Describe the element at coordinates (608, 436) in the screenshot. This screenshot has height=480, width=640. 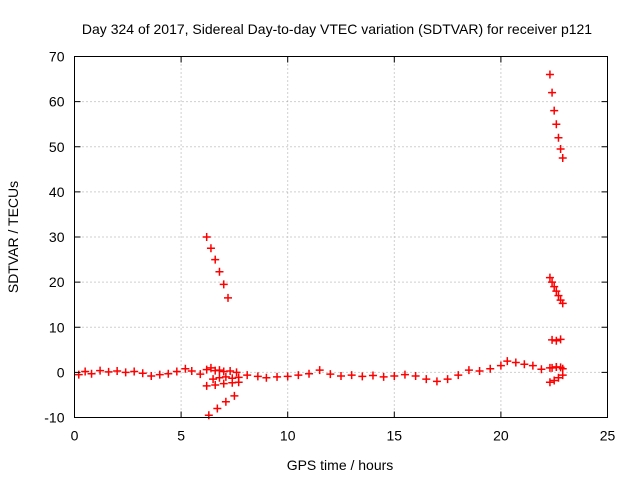
I see `x-tick-label: 25` at that location.